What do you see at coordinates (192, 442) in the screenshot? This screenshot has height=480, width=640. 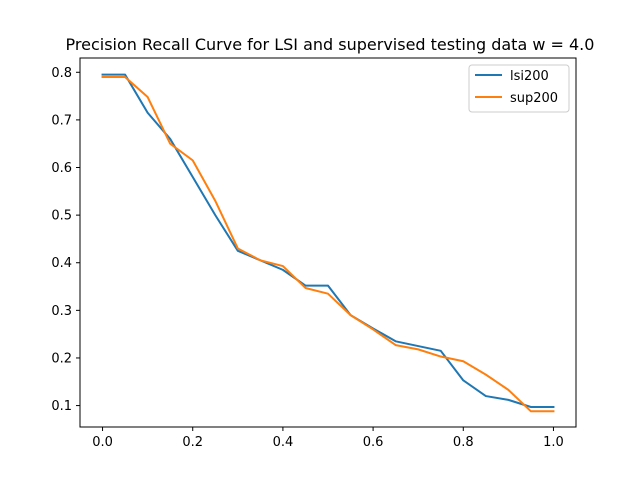 I see `x-tick-label: 0.2` at bounding box center [192, 442].